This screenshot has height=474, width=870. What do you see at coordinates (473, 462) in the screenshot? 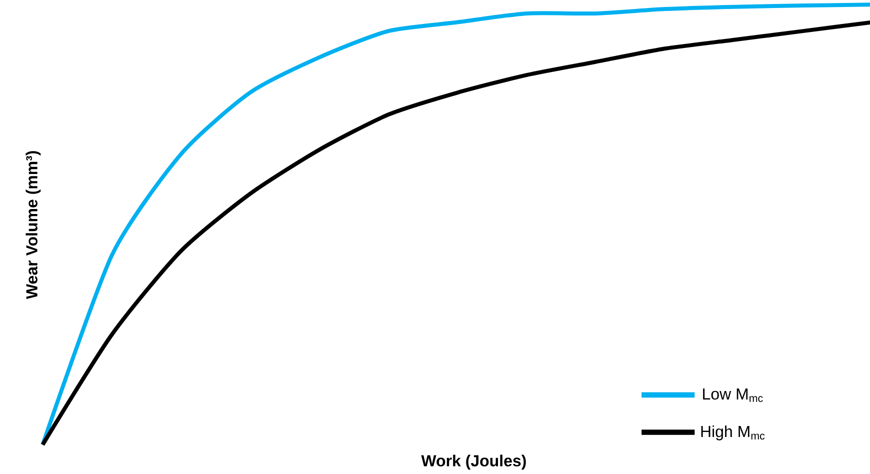
I see `x-axis-title: Work (Joules)` at bounding box center [473, 462].